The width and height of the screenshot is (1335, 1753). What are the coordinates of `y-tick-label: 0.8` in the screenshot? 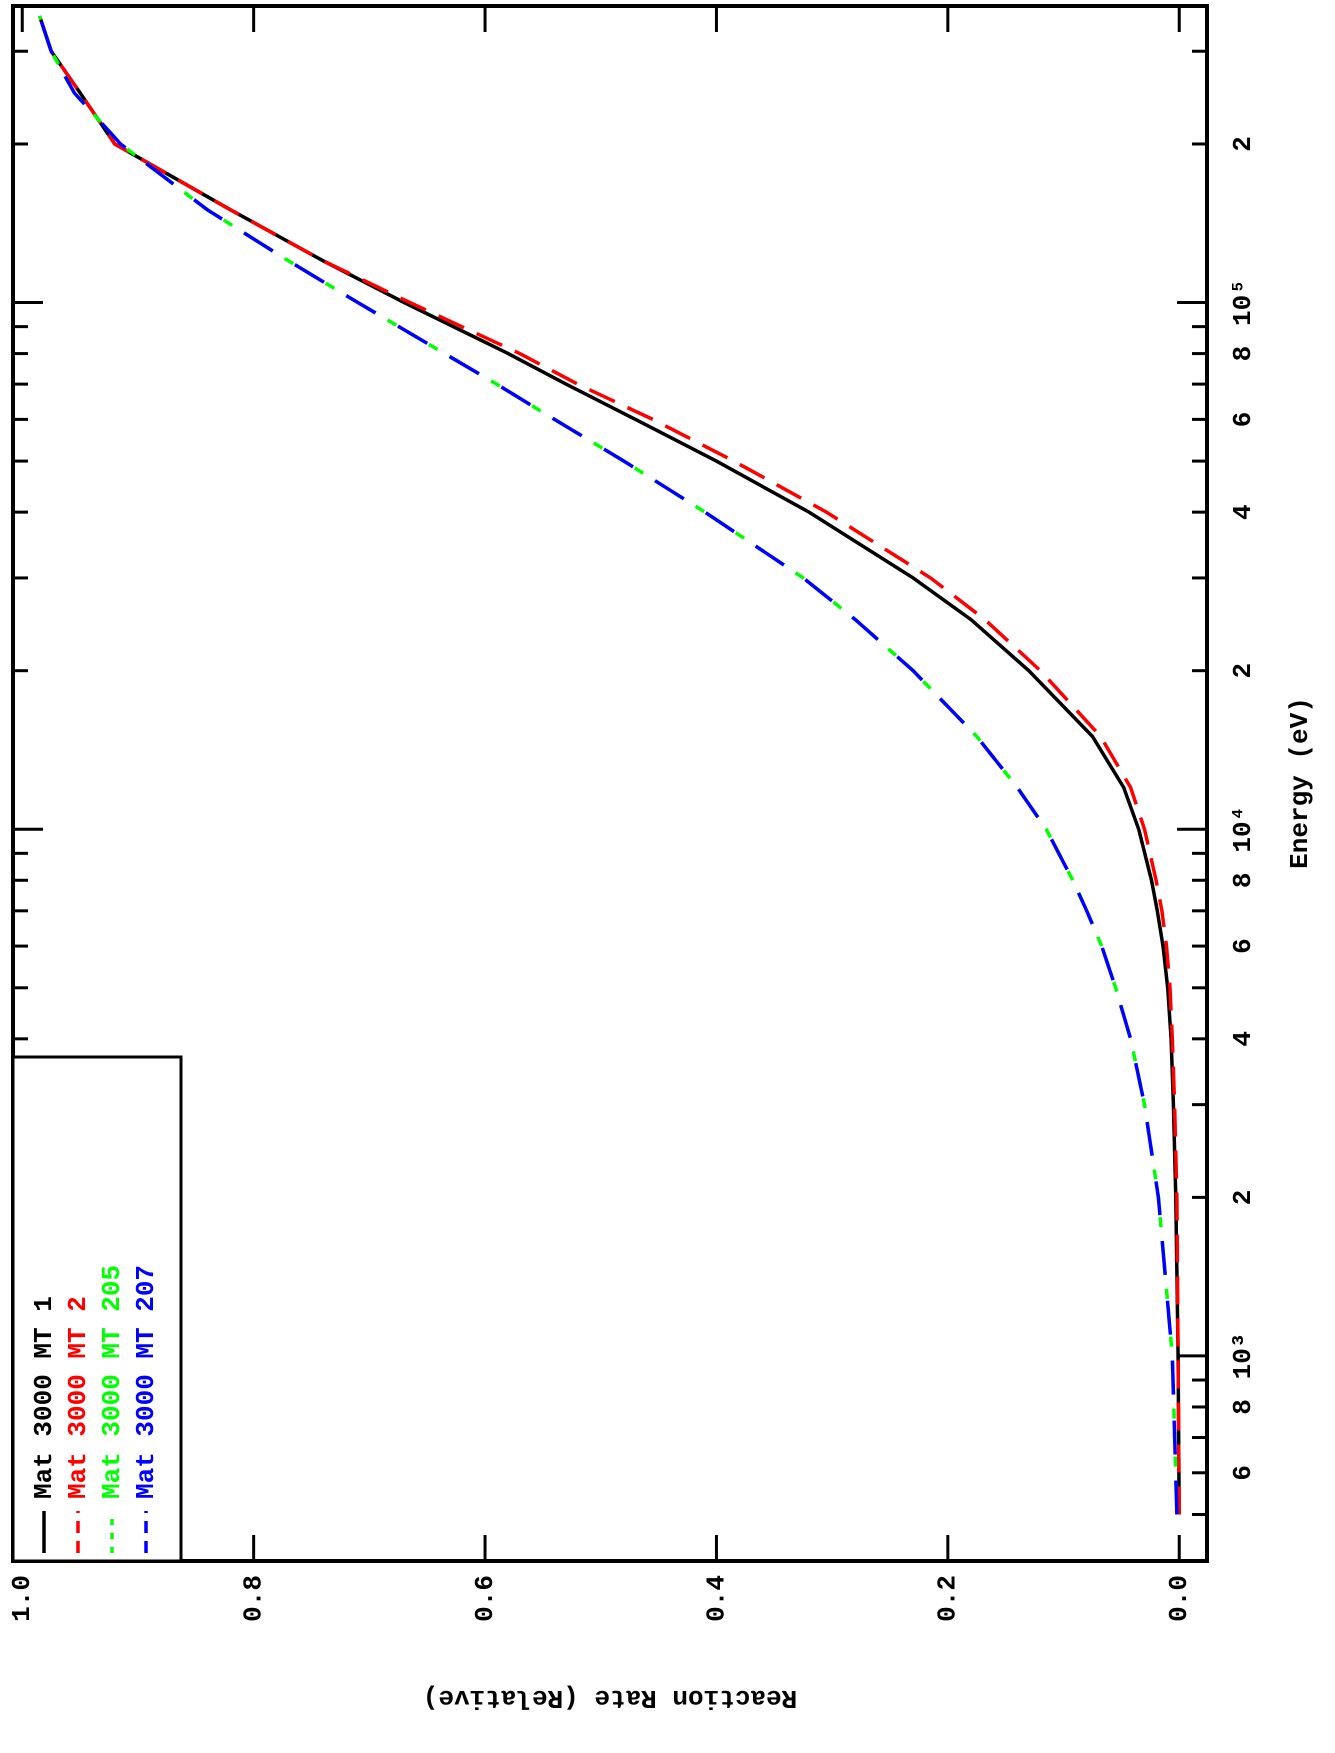 It's located at (254, 1598).